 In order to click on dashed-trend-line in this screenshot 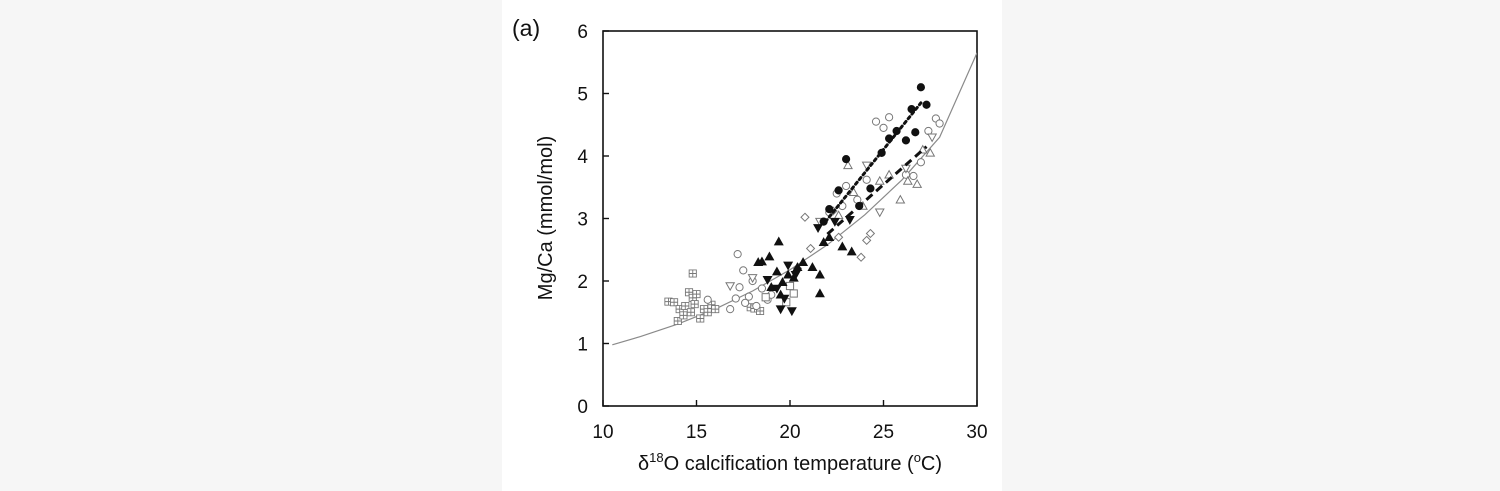, I will do `click(877, 190)`.